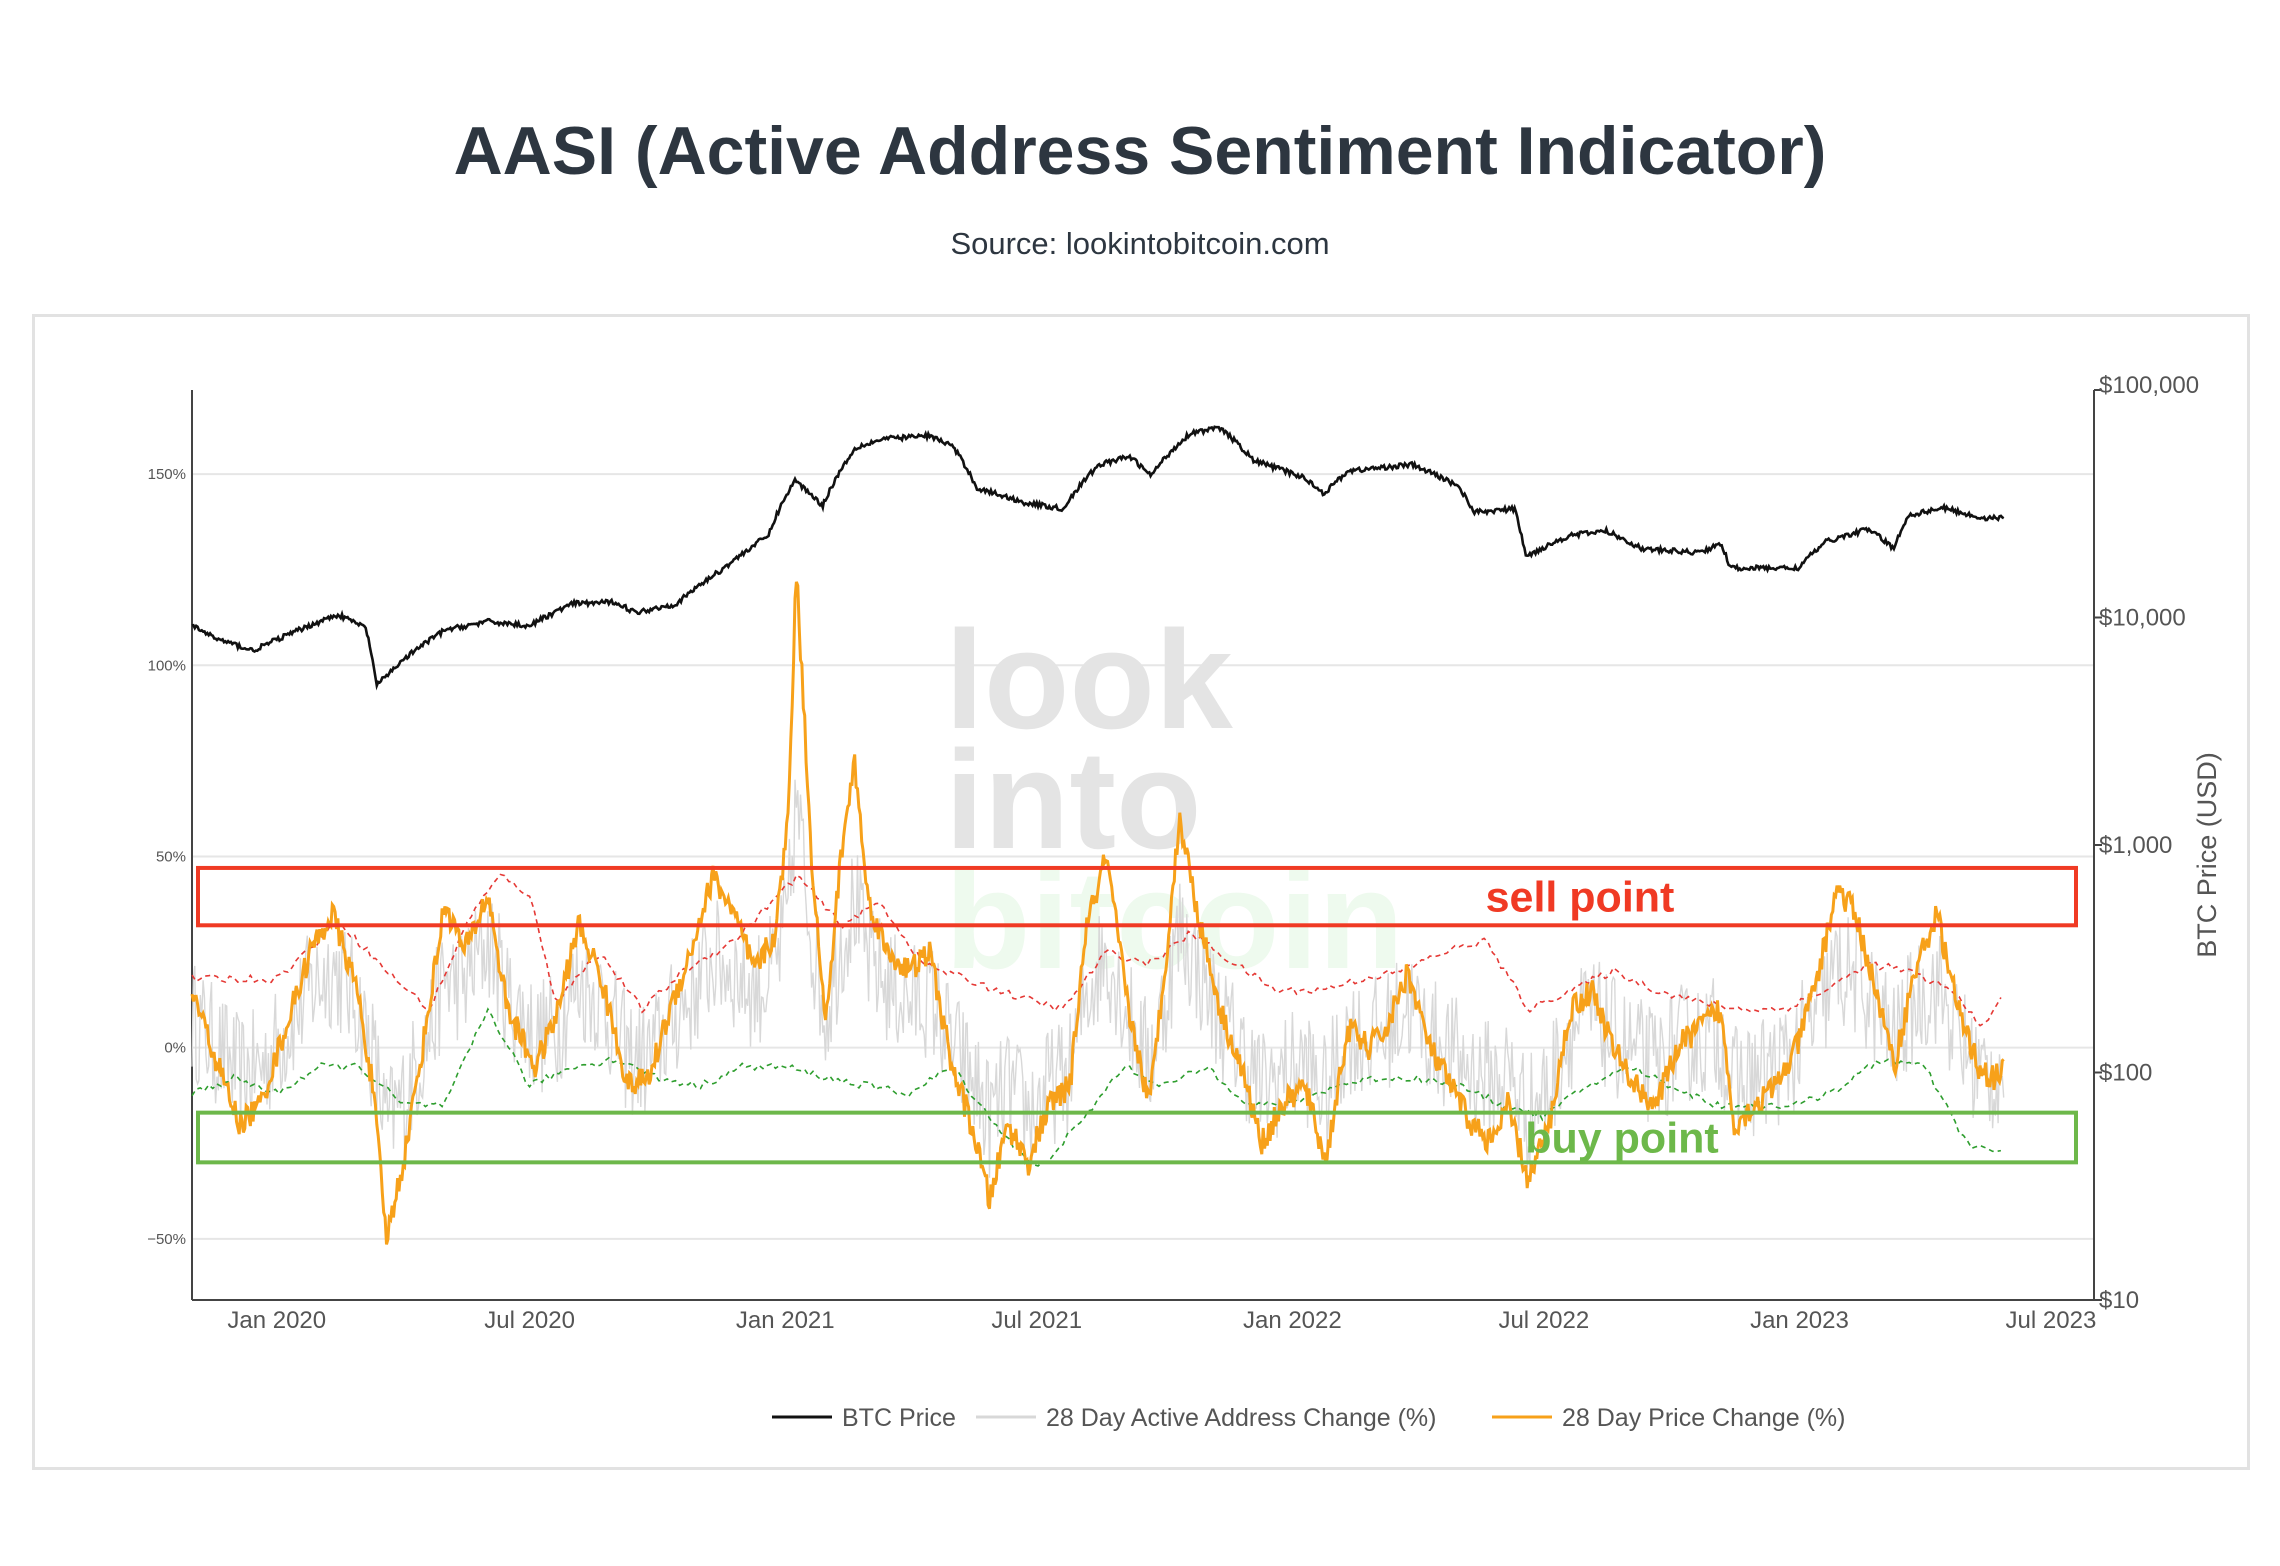 This screenshot has height=1566, width=2280. I want to click on x-tick-label: Jan 2021, so click(785, 1320).